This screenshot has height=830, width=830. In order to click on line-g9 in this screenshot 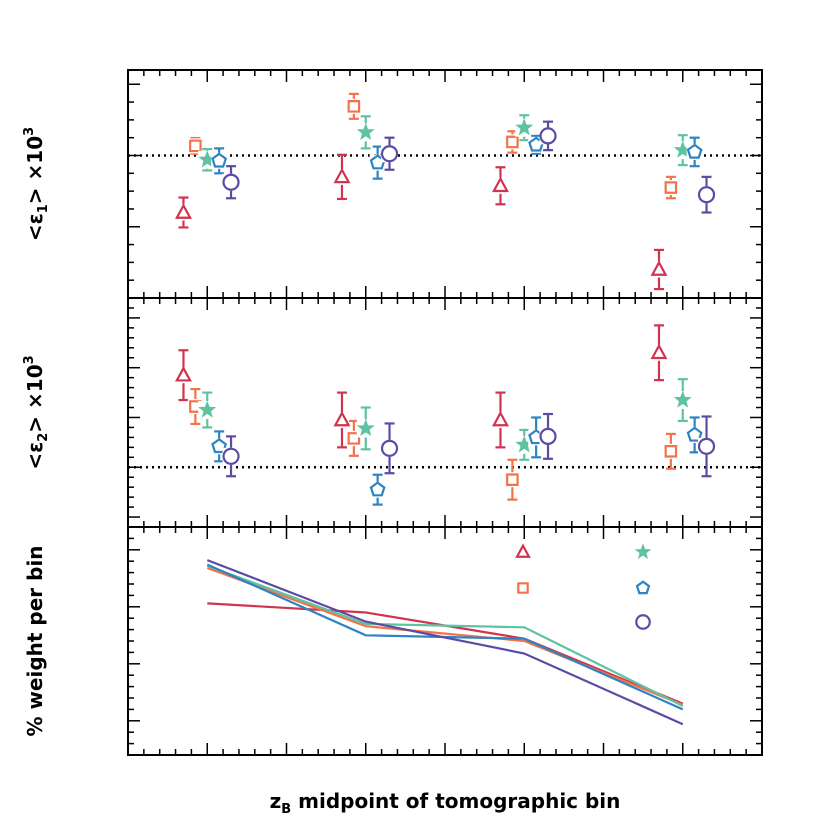, I will do `click(445, 653)`.